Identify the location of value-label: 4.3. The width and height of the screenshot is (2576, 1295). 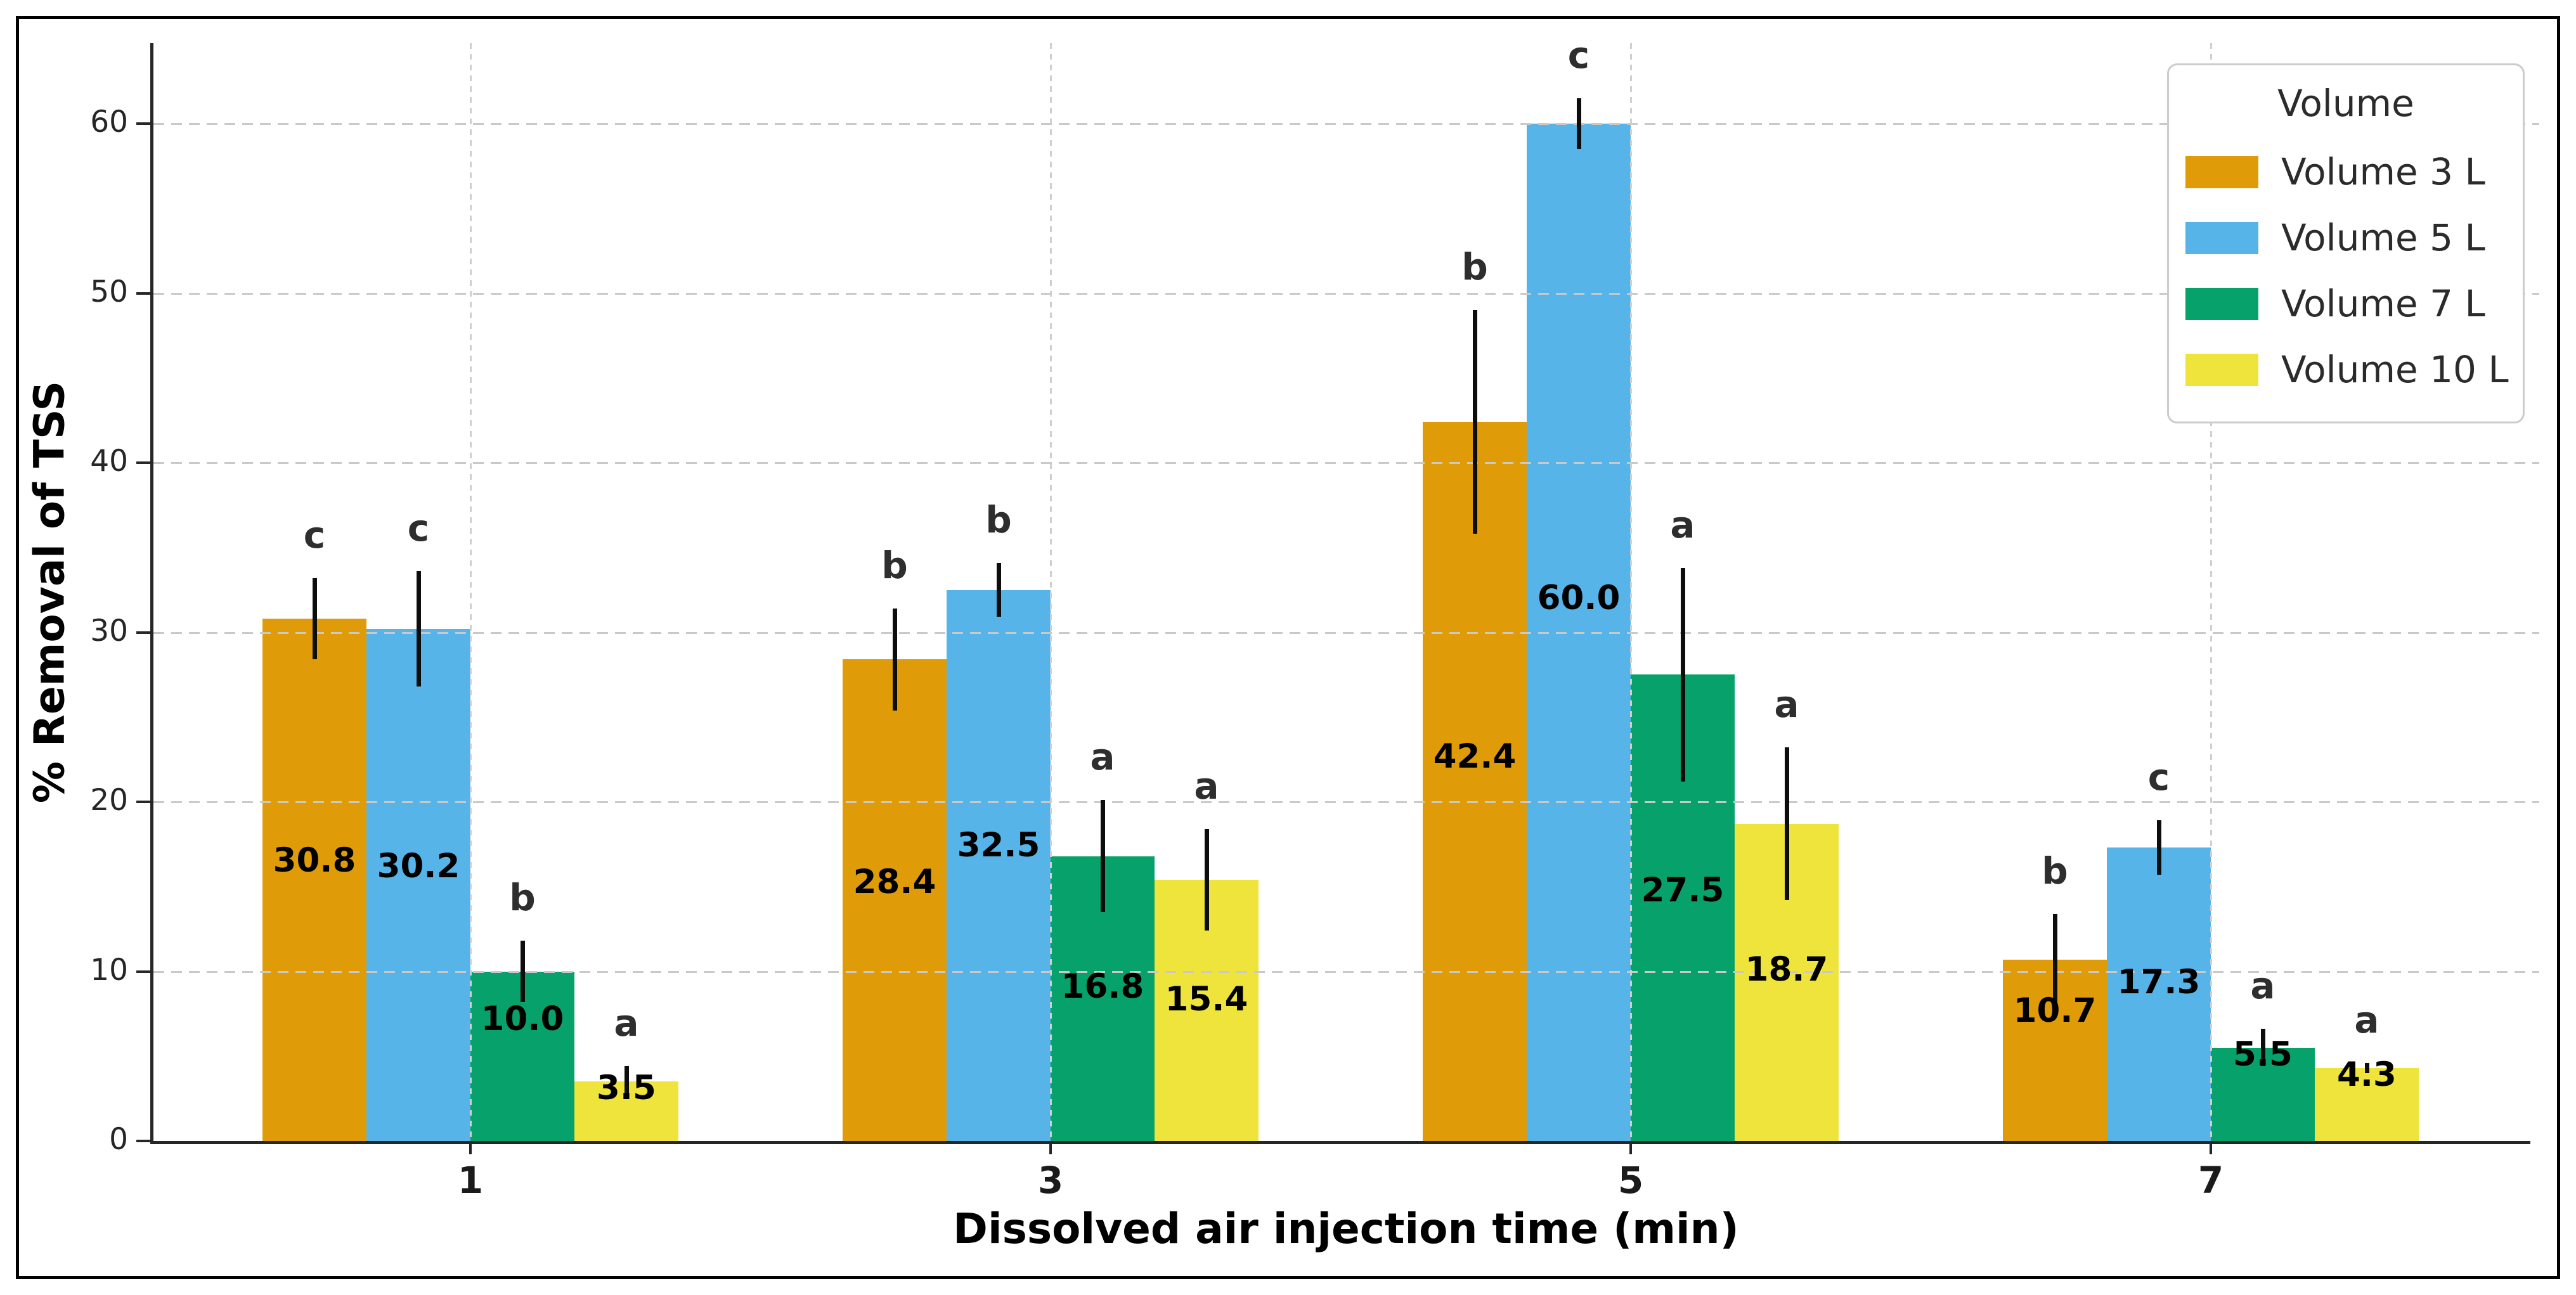
(2367, 1075).